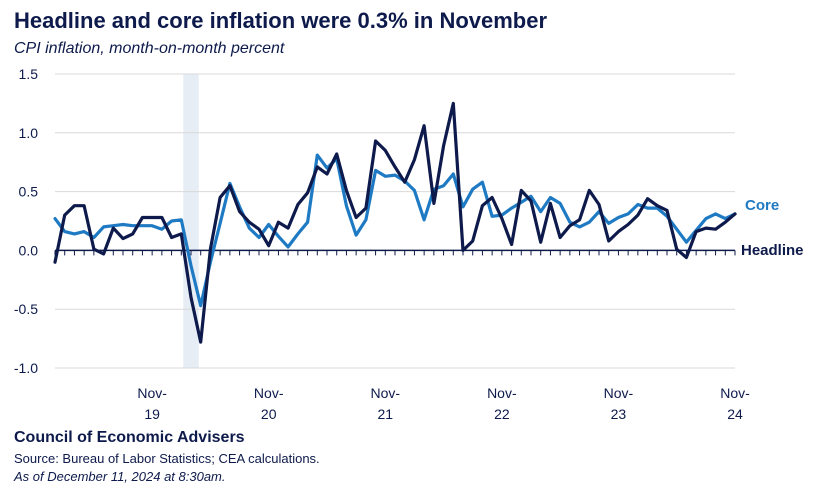 The image size is (832, 492). What do you see at coordinates (385, 414) in the screenshot?
I see `x-tick-label-year: 21` at bounding box center [385, 414].